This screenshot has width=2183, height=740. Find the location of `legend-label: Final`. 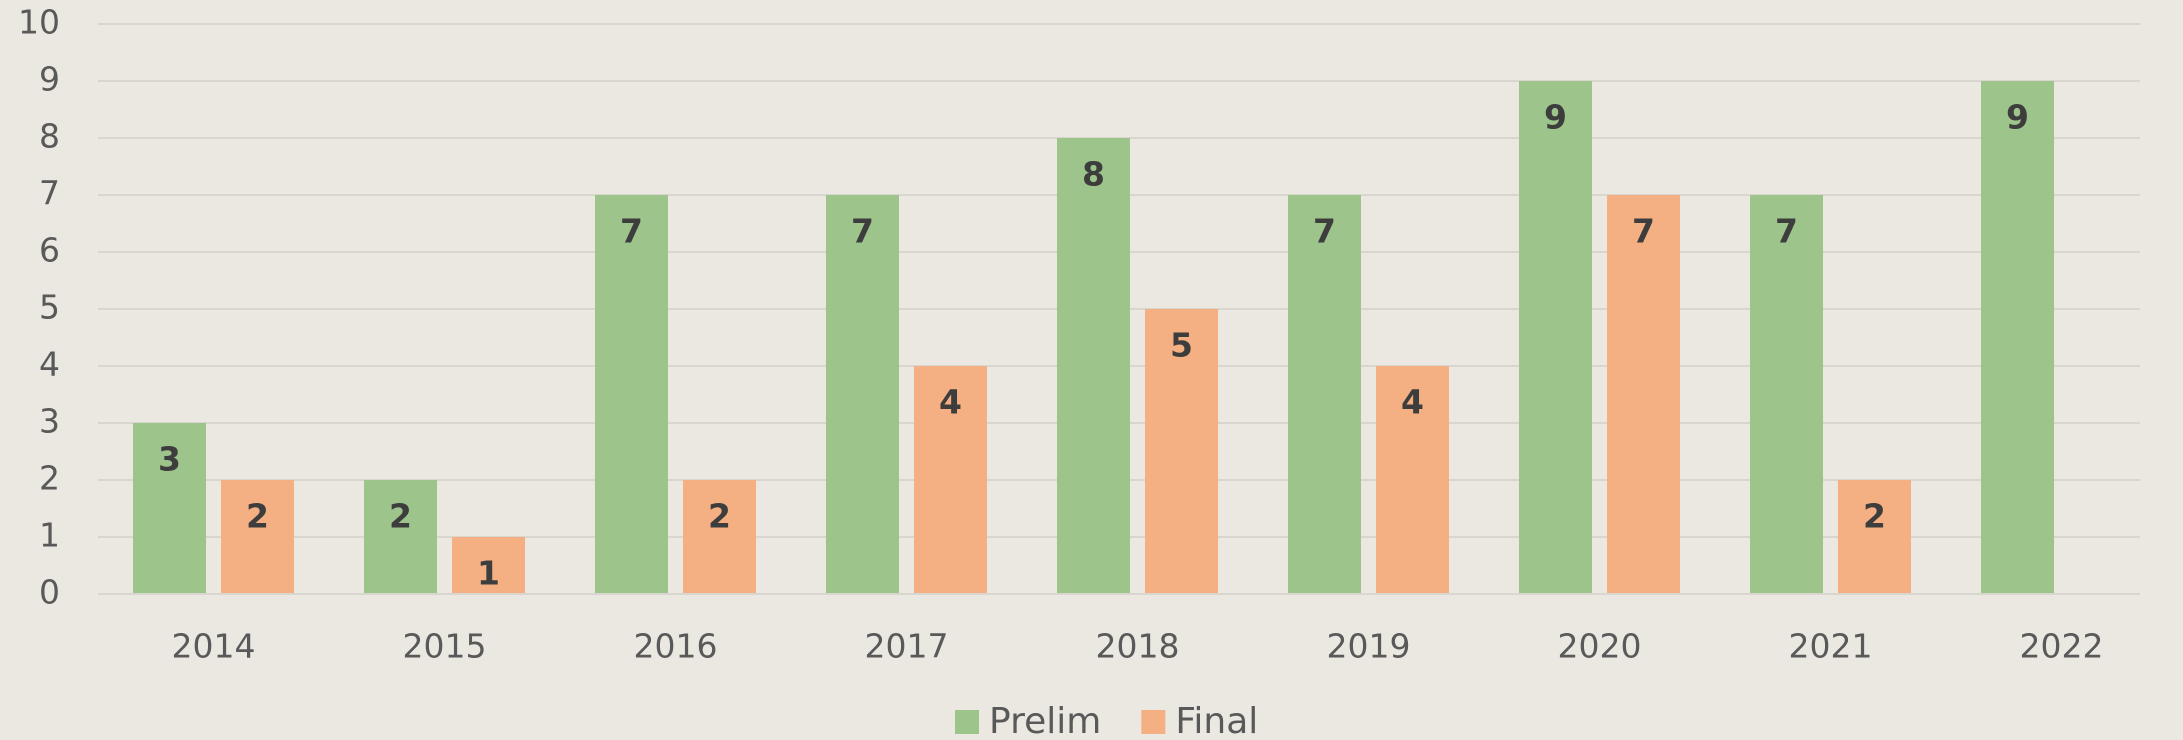

legend-label: Final is located at coordinates (1216, 720).